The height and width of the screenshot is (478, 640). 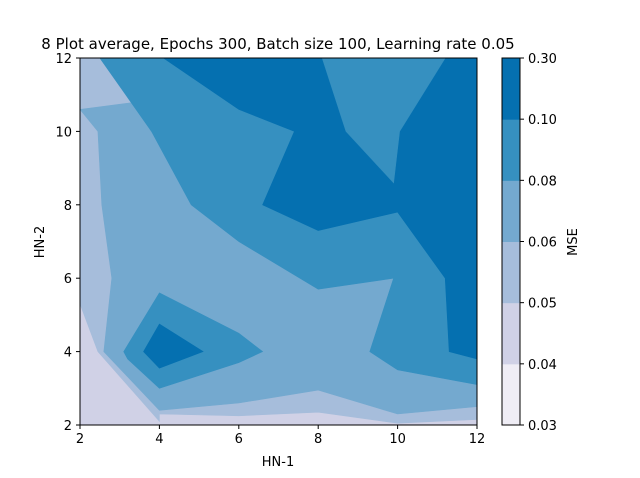 I want to click on x-axis: 2 4 6 8 10 12, so click(x=280, y=436).